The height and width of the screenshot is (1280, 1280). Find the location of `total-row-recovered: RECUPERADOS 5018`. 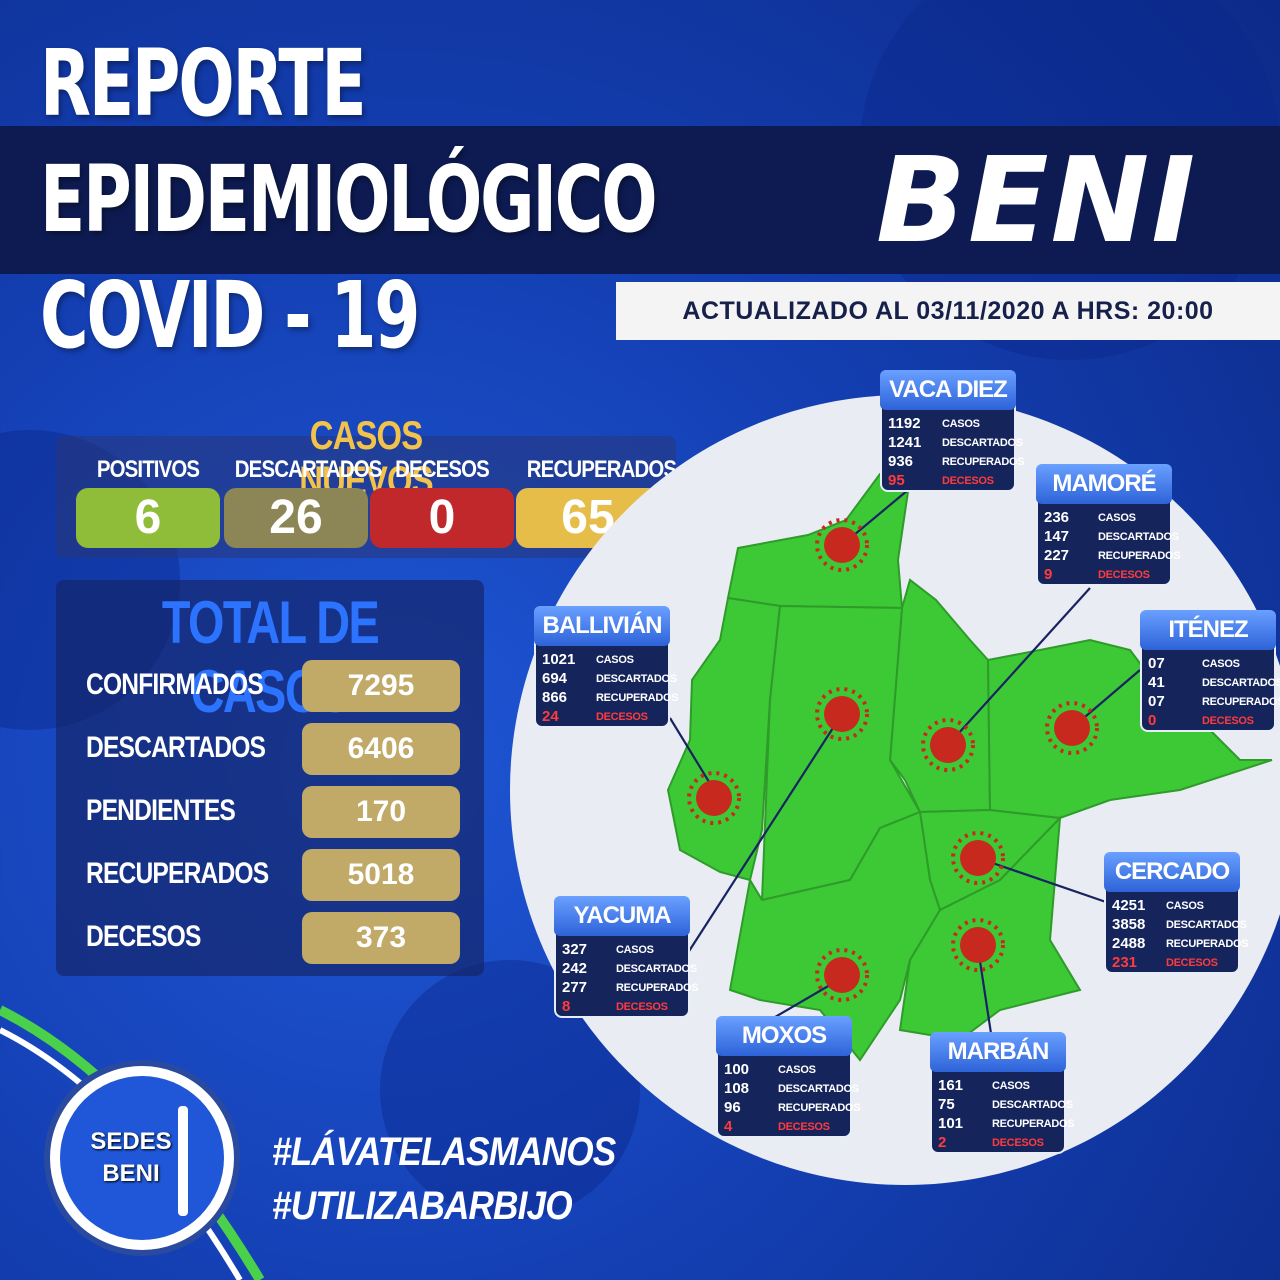

total-row-recovered: RECUPERADOS 5018 is located at coordinates (276, 875).